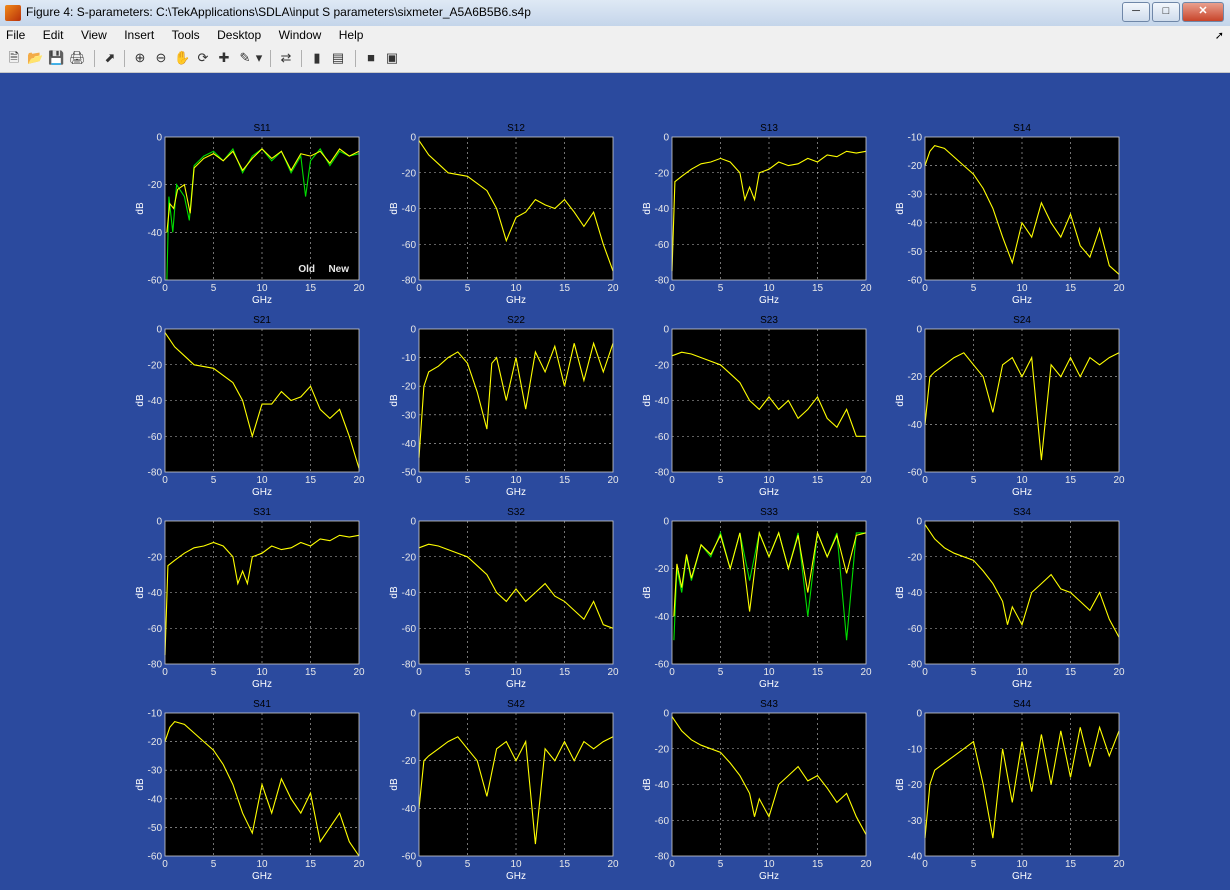 The height and width of the screenshot is (890, 1230). Describe the element at coordinates (140, 57) in the screenshot. I see `zoom-in-icon: ⊕` at that location.